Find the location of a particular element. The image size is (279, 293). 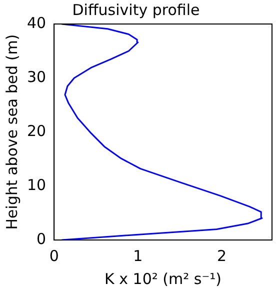

y-tick-label: 0 is located at coordinates (41, 239).